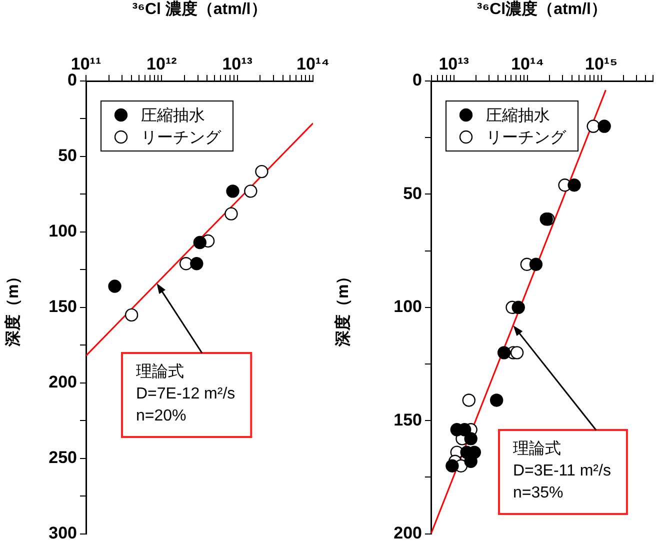 This screenshot has width=660, height=547. Describe the element at coordinates (562, 470) in the screenshot. I see `annotation: 理論式 D=3E-11 m²/s n=35%` at that location.